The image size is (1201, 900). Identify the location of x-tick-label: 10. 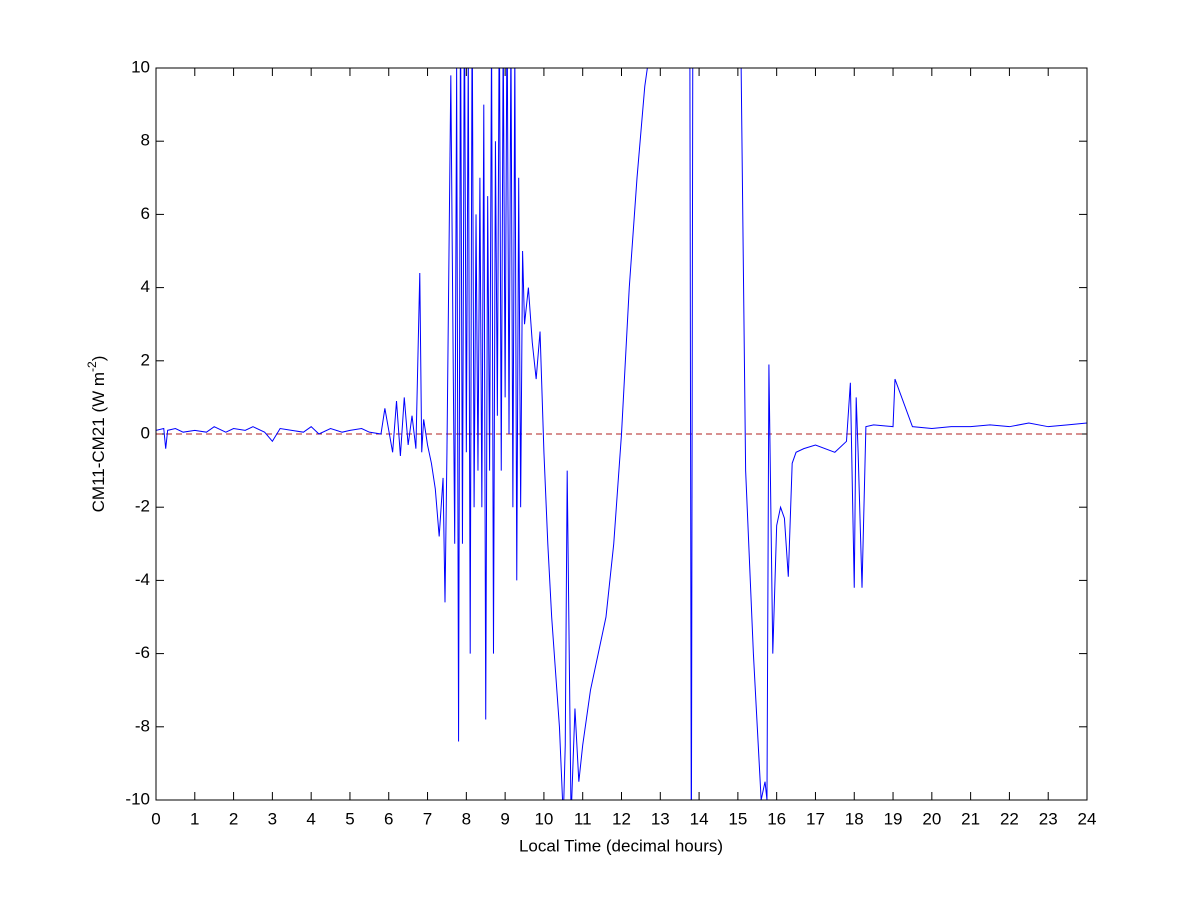
(543, 818).